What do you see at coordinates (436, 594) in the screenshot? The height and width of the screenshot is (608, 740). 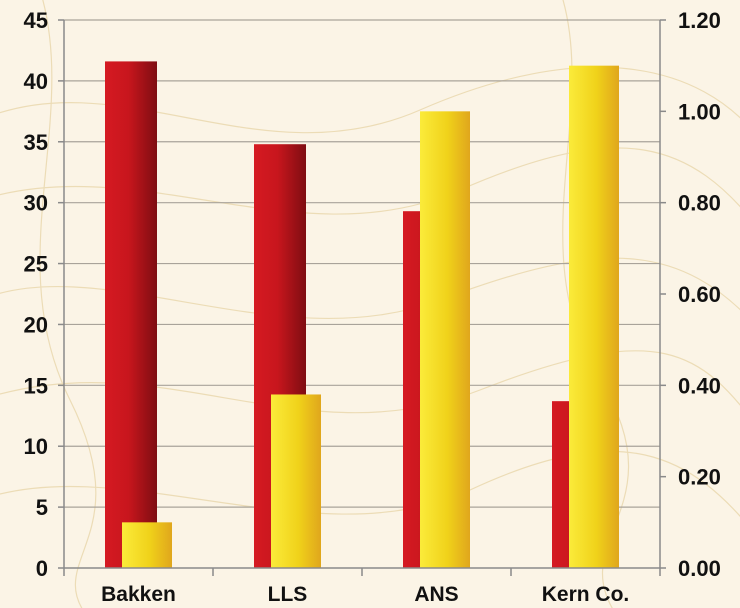 I see `category-label: ANS` at bounding box center [436, 594].